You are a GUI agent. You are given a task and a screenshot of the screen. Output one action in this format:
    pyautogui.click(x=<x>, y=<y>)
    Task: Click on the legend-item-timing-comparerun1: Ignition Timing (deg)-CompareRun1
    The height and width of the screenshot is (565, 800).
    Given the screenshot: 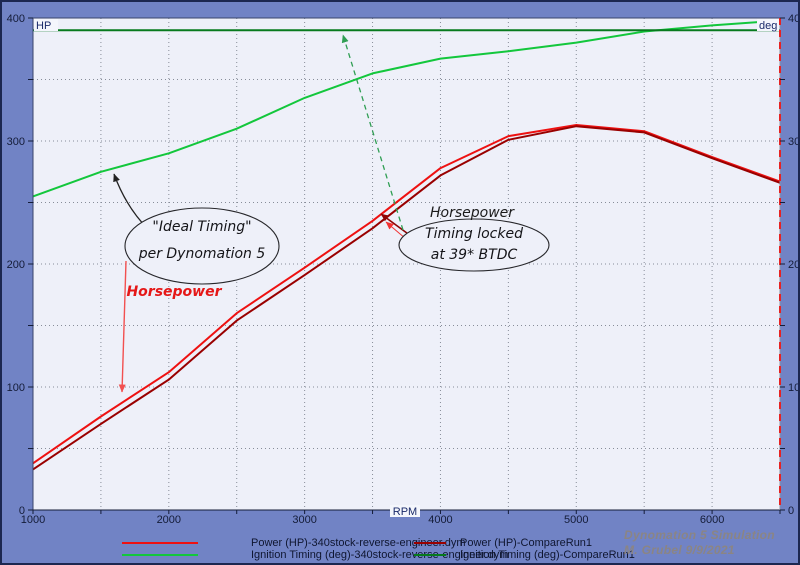 What is the action you would take?
    pyautogui.click(x=524, y=554)
    